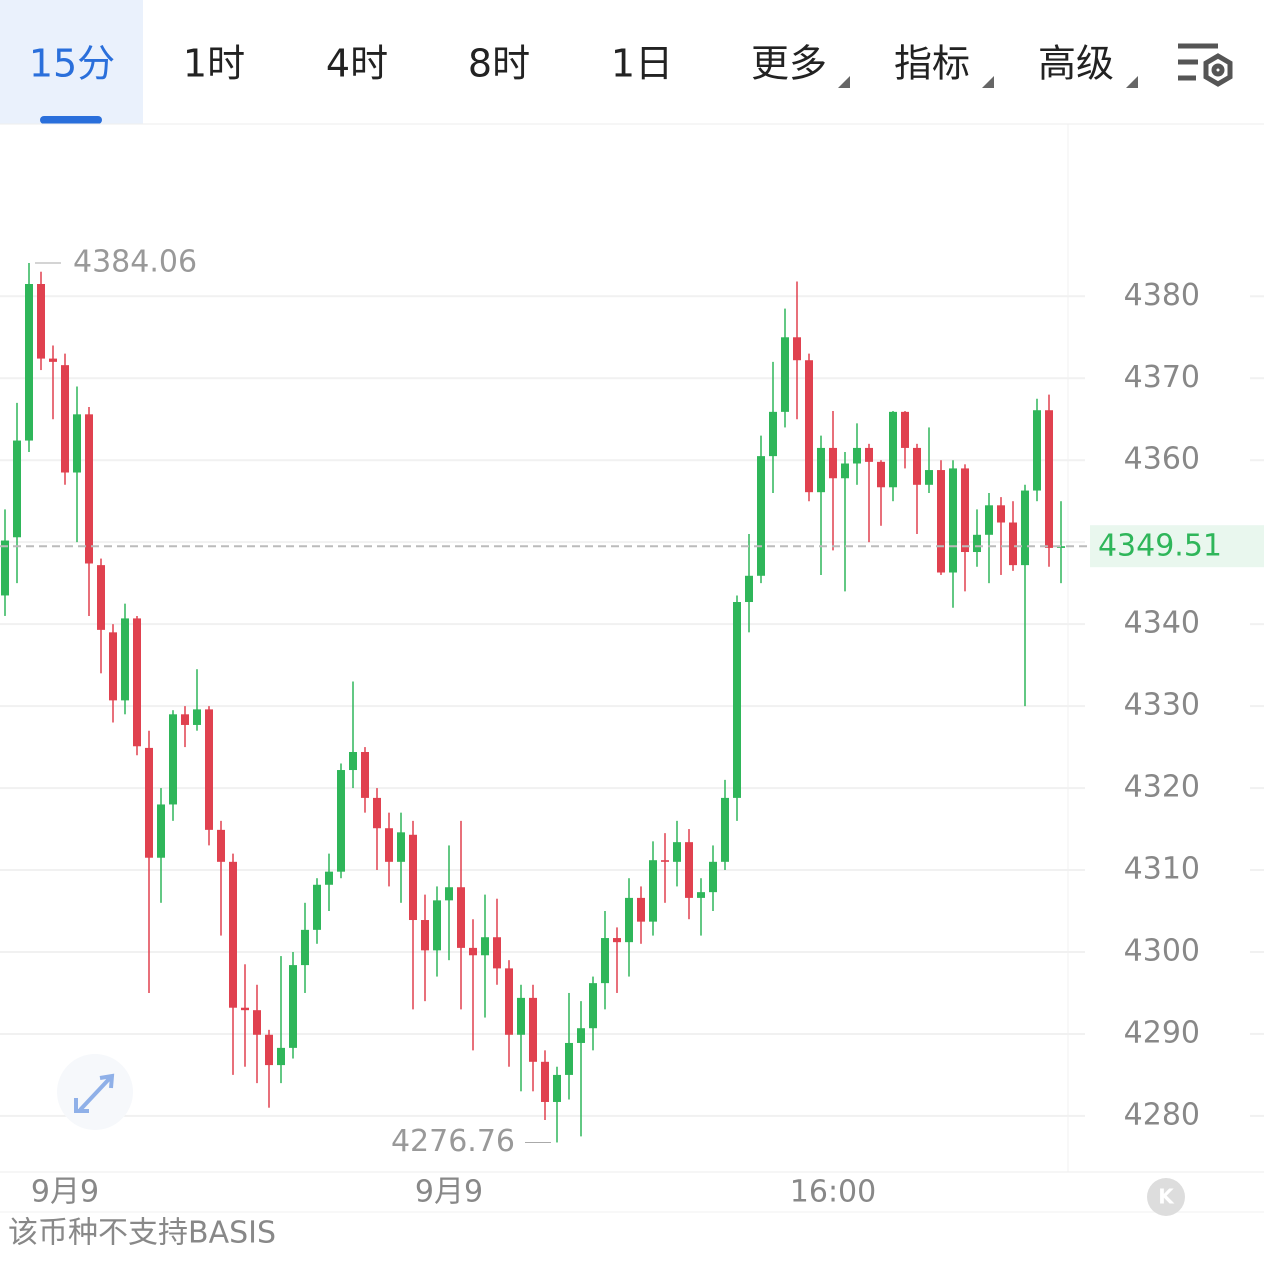  I want to click on y-tick-label: 4290, so click(1162, 1032).